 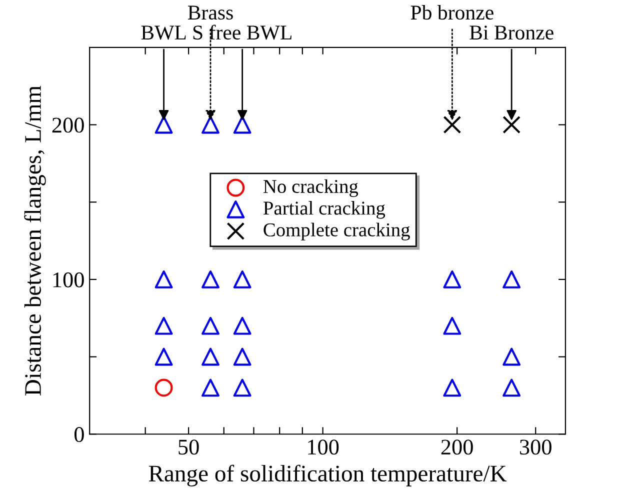 I want to click on x-tick-label: 100, so click(x=323, y=447).